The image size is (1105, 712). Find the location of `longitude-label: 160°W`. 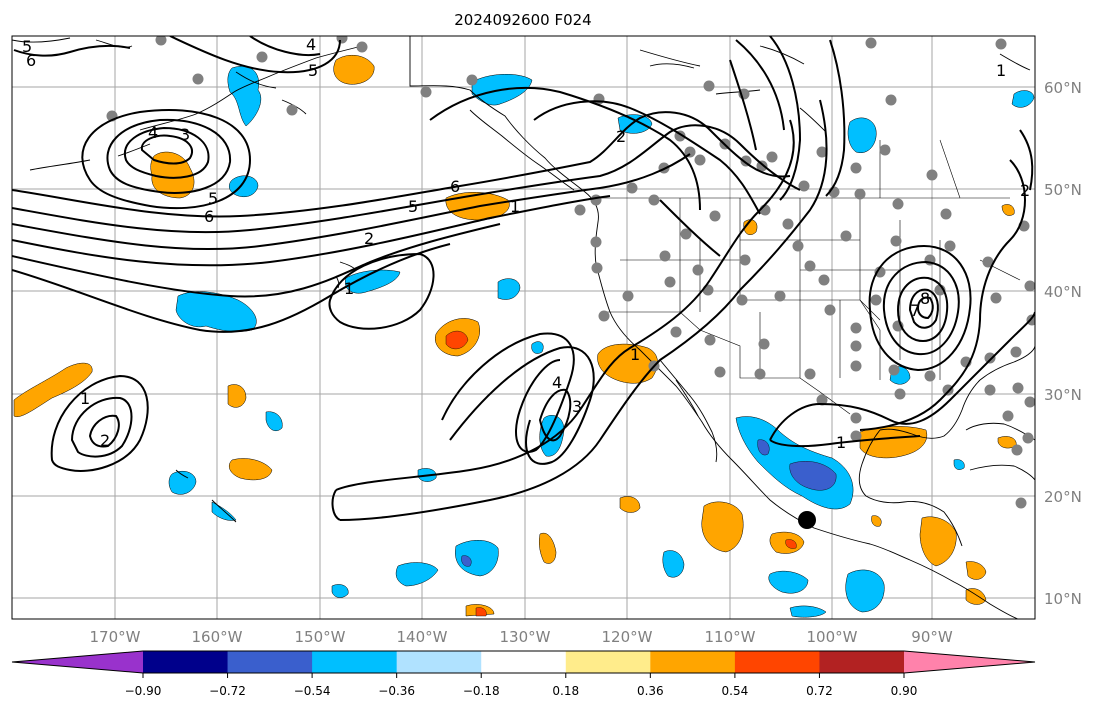

longitude-label: 160°W is located at coordinates (217, 637).